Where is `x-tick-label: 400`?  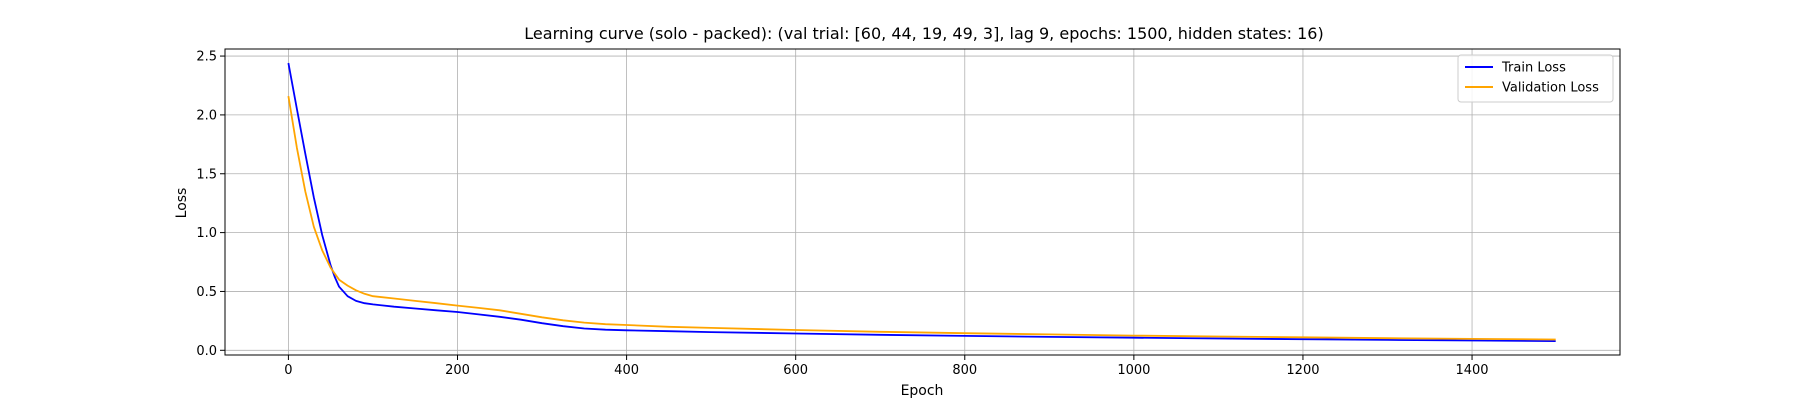
x-tick-label: 400 is located at coordinates (626, 370).